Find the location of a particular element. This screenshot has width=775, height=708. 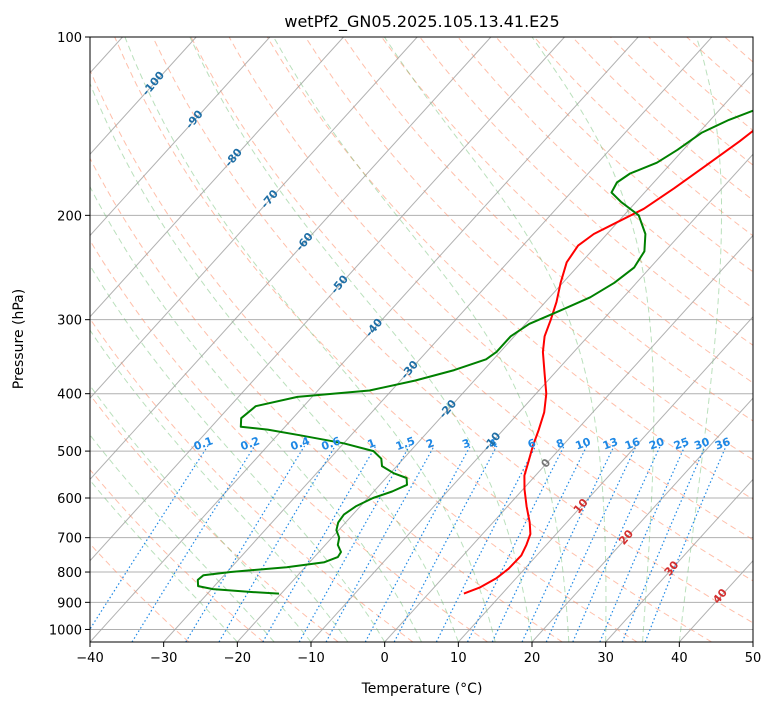

y-axis-label: Pressure (hPa) is located at coordinates (19, 339).